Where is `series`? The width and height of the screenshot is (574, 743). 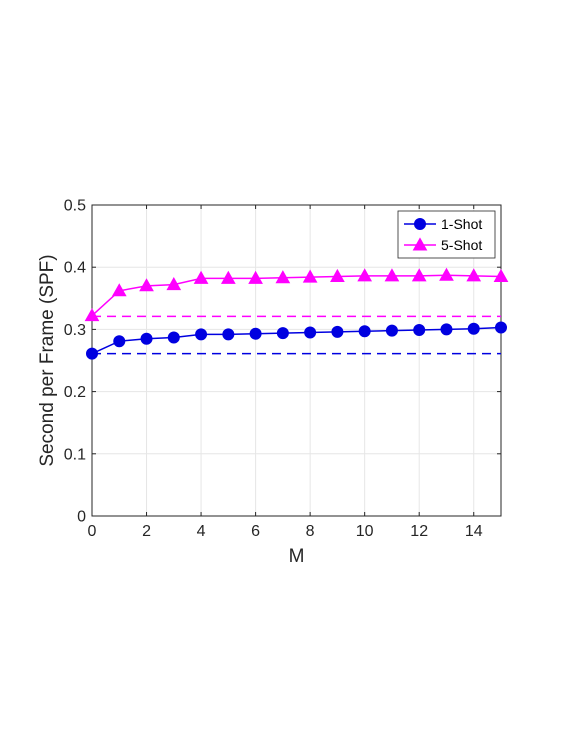
series is located at coordinates (296, 313).